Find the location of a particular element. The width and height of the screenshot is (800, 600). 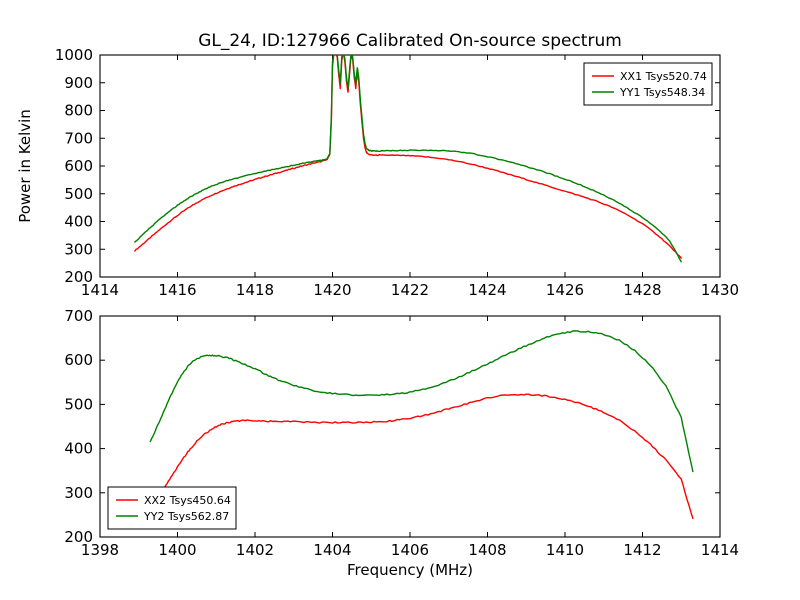

y-tick-label: 800 is located at coordinates (78, 111).